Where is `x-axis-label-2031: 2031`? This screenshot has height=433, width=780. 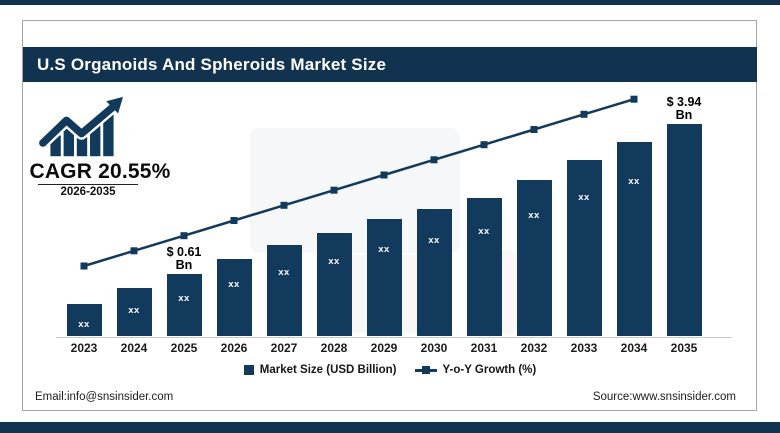 x-axis-label-2031: 2031 is located at coordinates (484, 348).